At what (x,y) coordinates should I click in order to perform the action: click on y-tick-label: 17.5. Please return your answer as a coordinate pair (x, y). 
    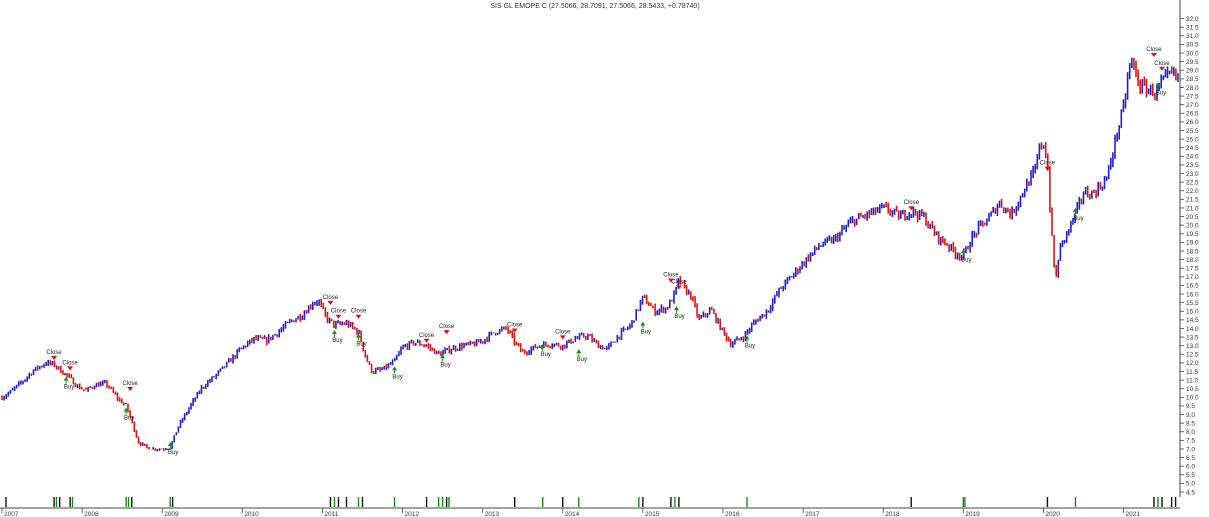
    Looking at the image, I should click on (1192, 269).